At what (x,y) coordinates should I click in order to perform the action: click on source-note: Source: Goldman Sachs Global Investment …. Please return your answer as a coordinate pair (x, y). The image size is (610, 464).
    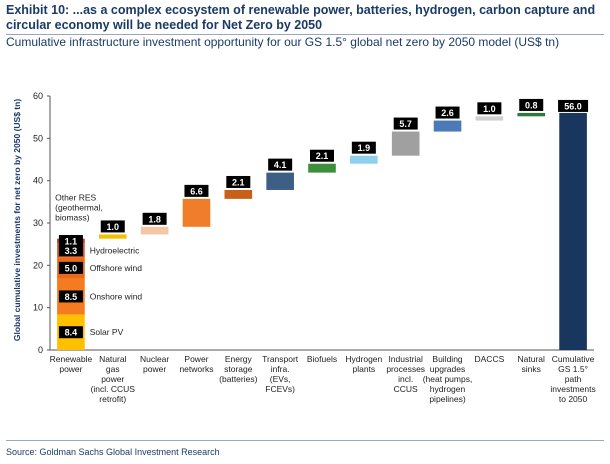
    Looking at the image, I should click on (113, 452).